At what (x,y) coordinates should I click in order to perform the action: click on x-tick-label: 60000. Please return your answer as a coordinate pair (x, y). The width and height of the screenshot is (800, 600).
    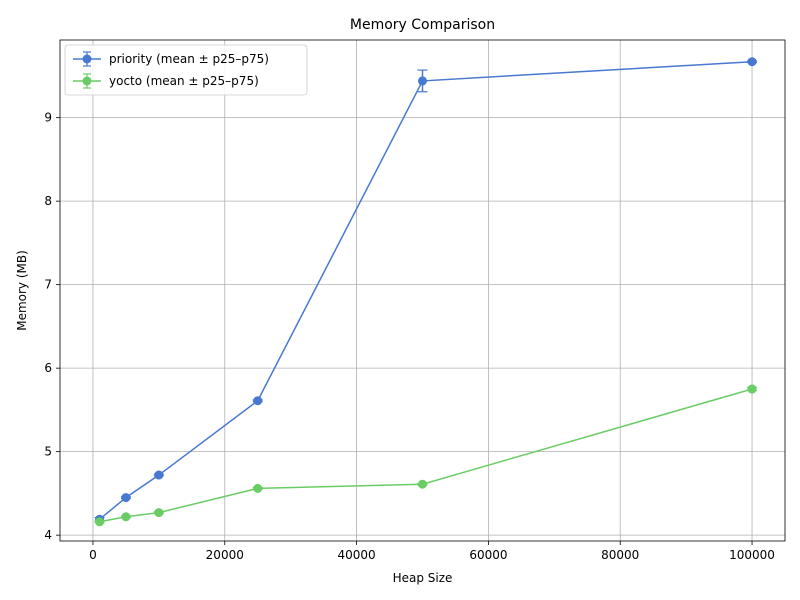
    Looking at the image, I should click on (488, 555).